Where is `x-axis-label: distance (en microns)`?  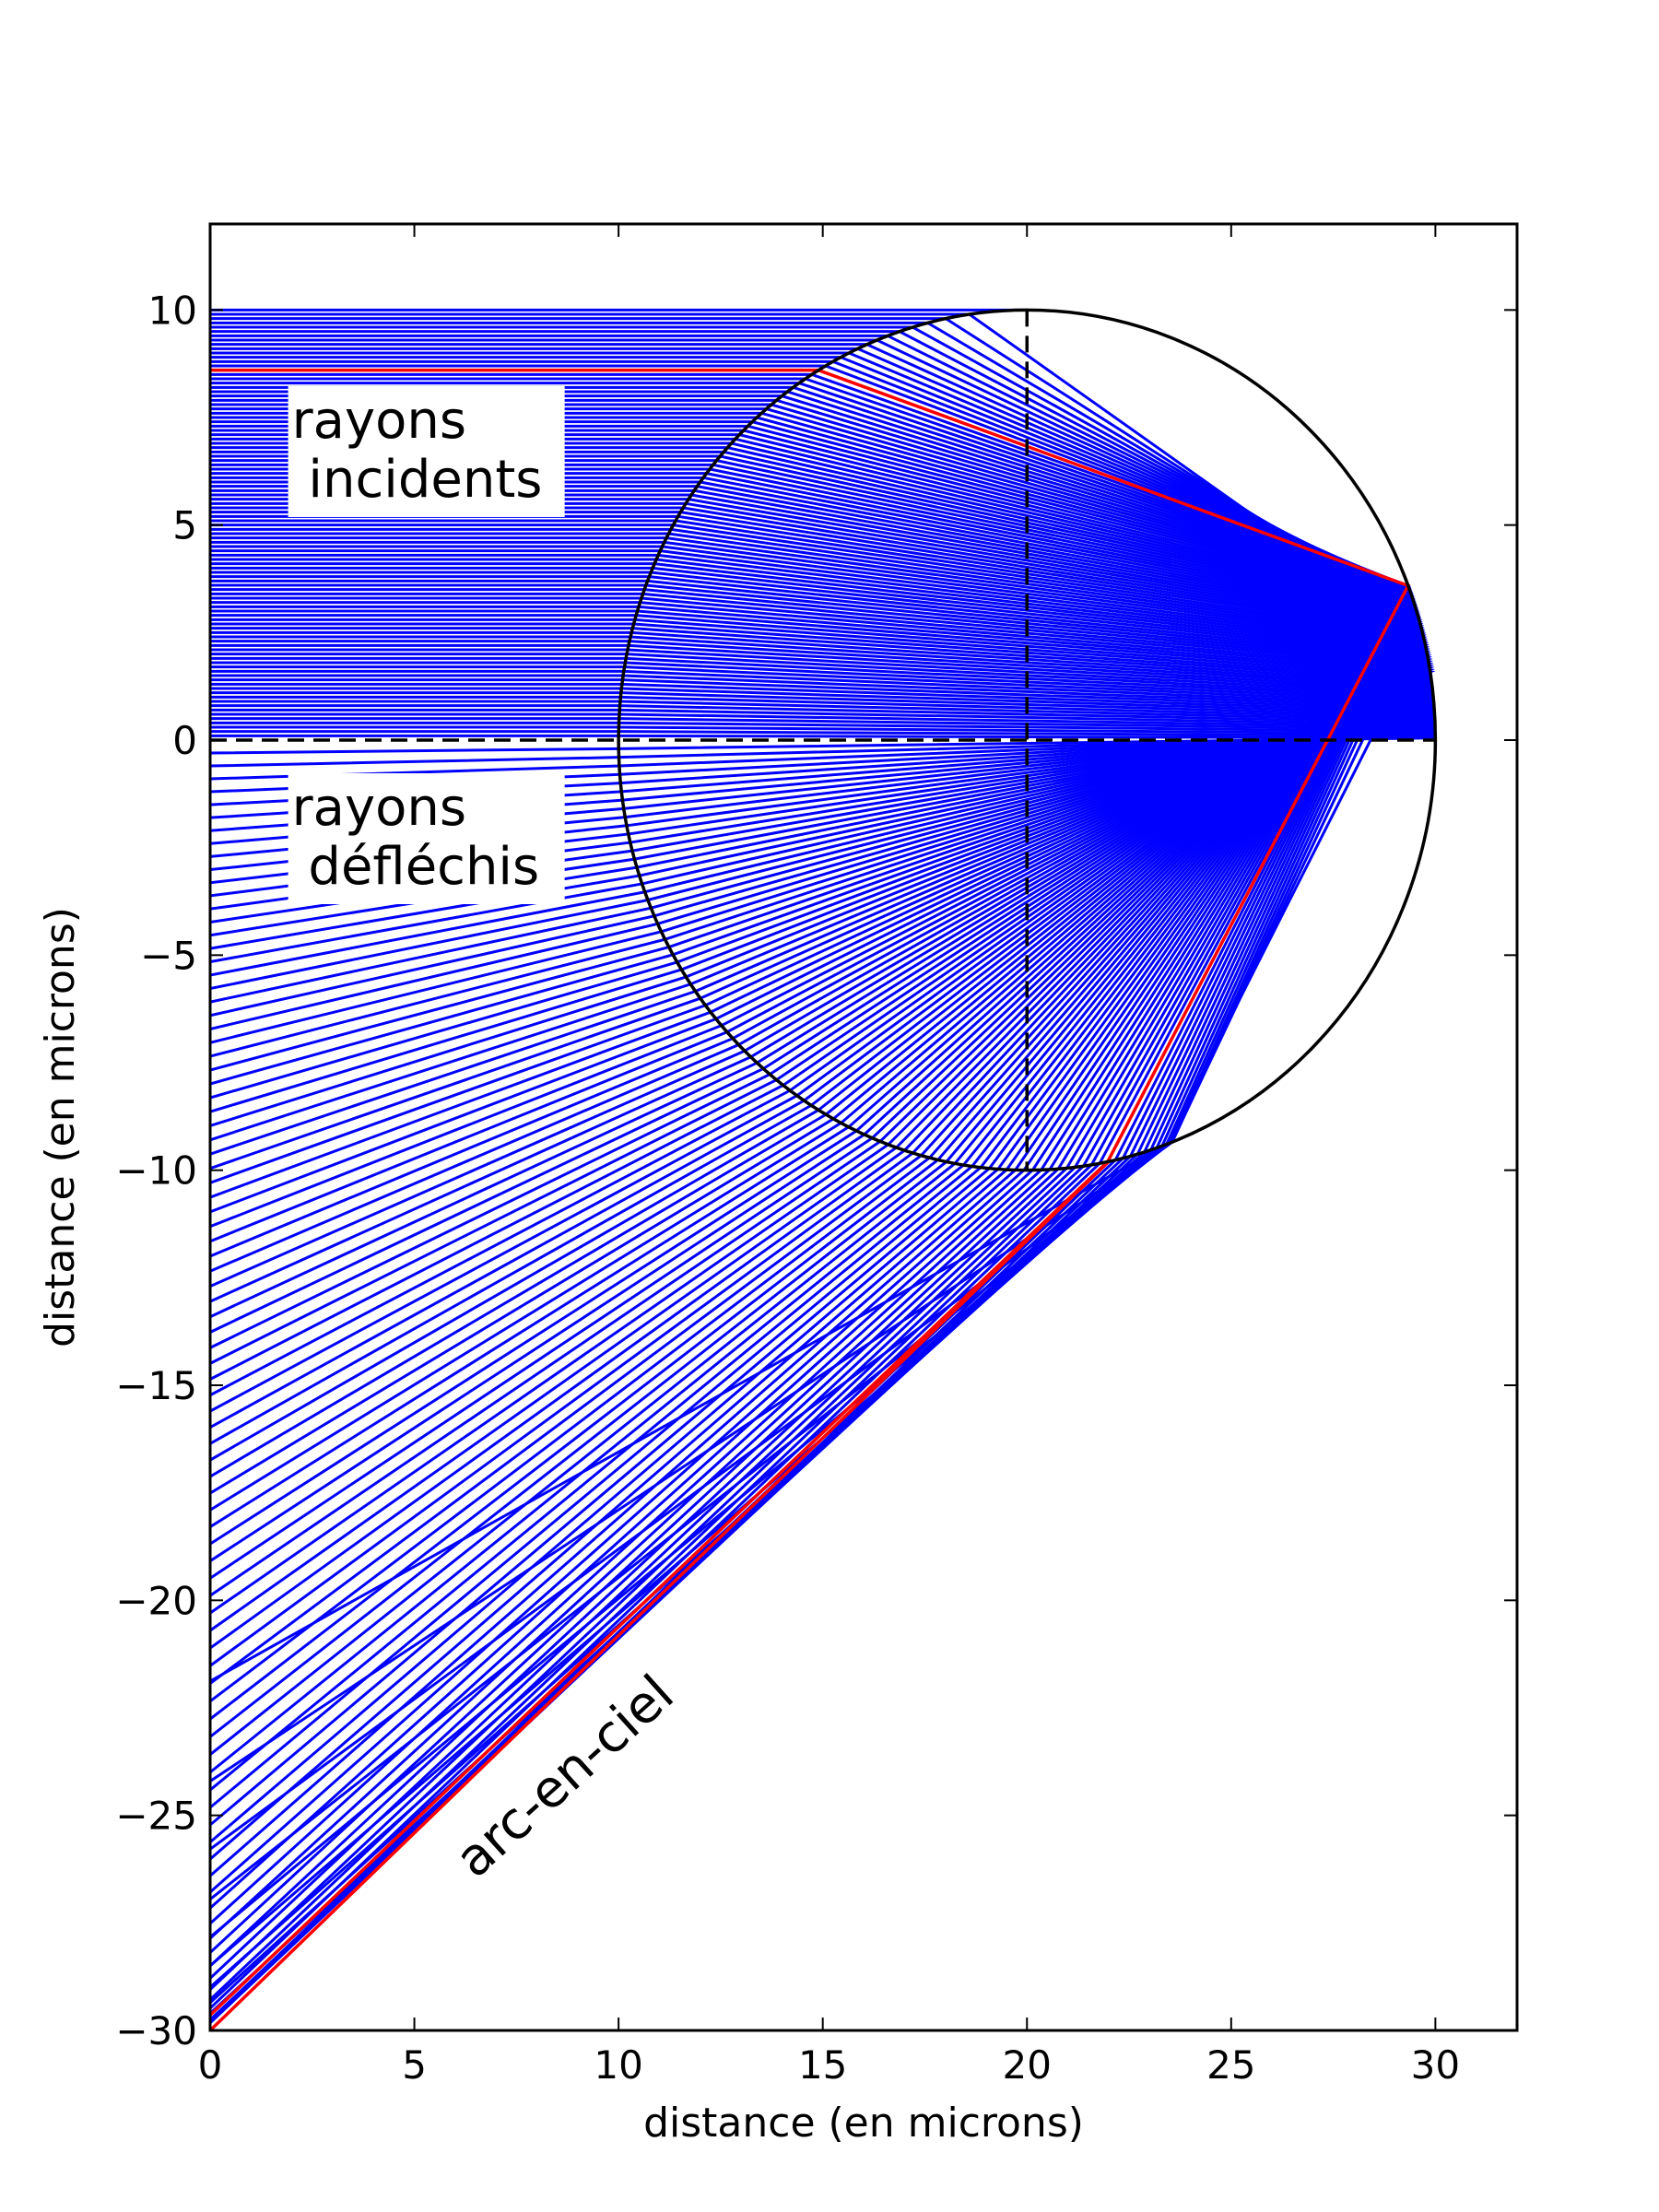 x-axis-label: distance (en microns) is located at coordinates (863, 2123).